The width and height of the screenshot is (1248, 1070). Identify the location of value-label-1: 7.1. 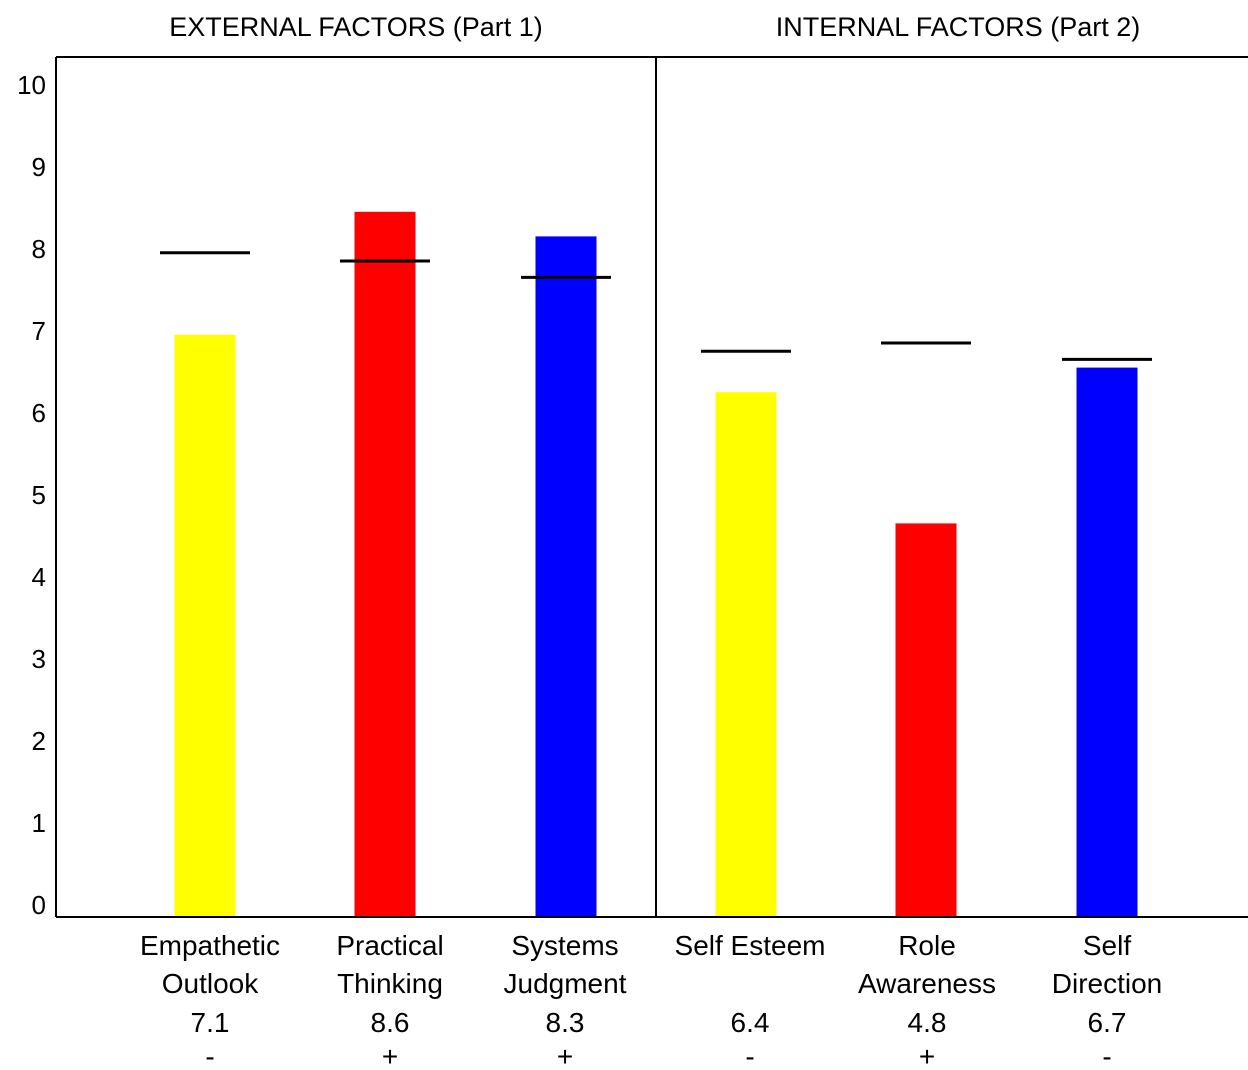
(210, 1022).